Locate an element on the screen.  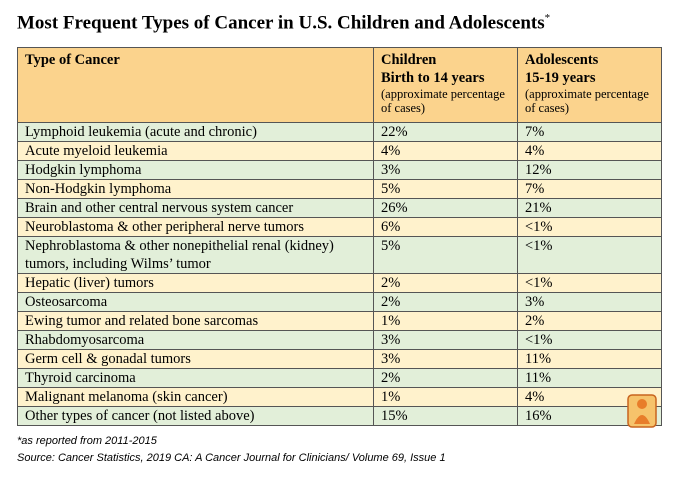
column-range: Birth to 14 years is located at coordinates (433, 78).